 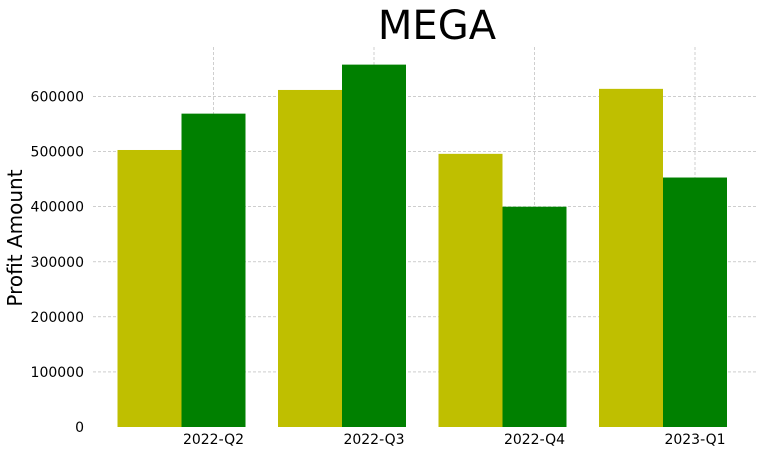 I want to click on y-axis-ticks: 0 100000 200000 300000 400000 500000 600000, so click(x=57, y=263).